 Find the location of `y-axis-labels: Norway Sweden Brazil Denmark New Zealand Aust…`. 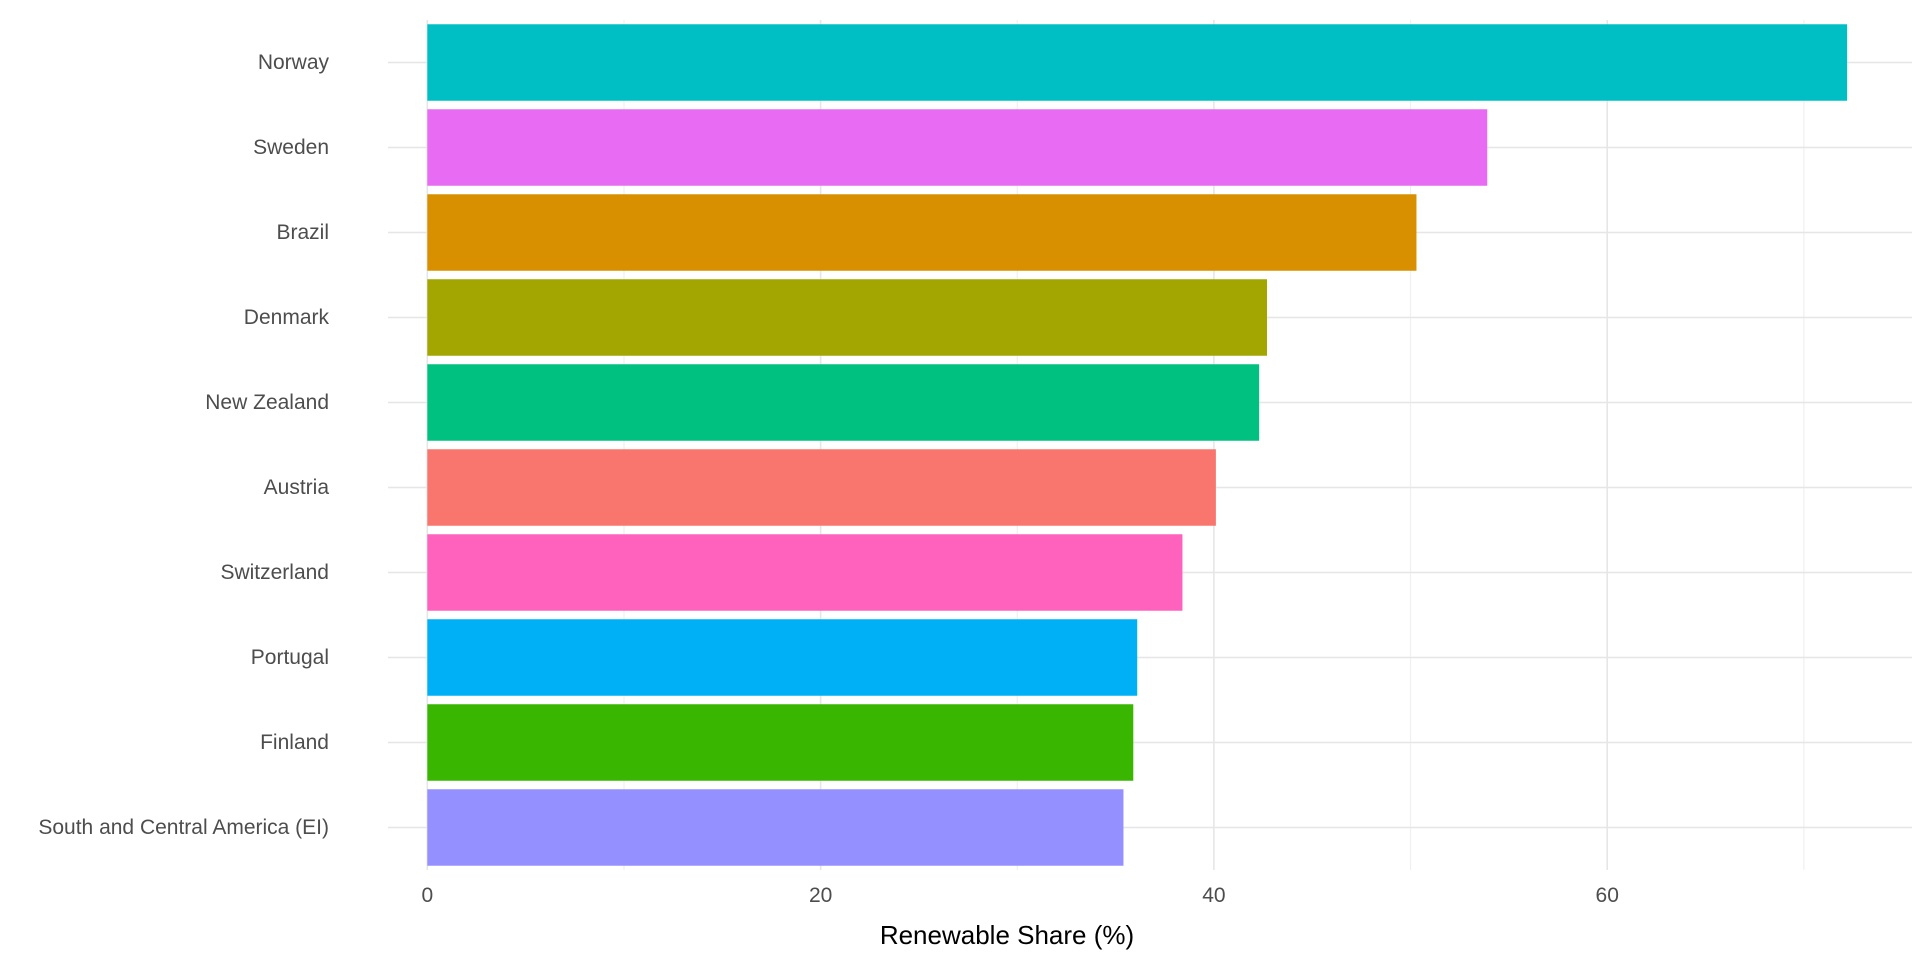

y-axis-labels: Norway Sweden Brazil Denmark New Zealand Aust… is located at coordinates (183, 445).